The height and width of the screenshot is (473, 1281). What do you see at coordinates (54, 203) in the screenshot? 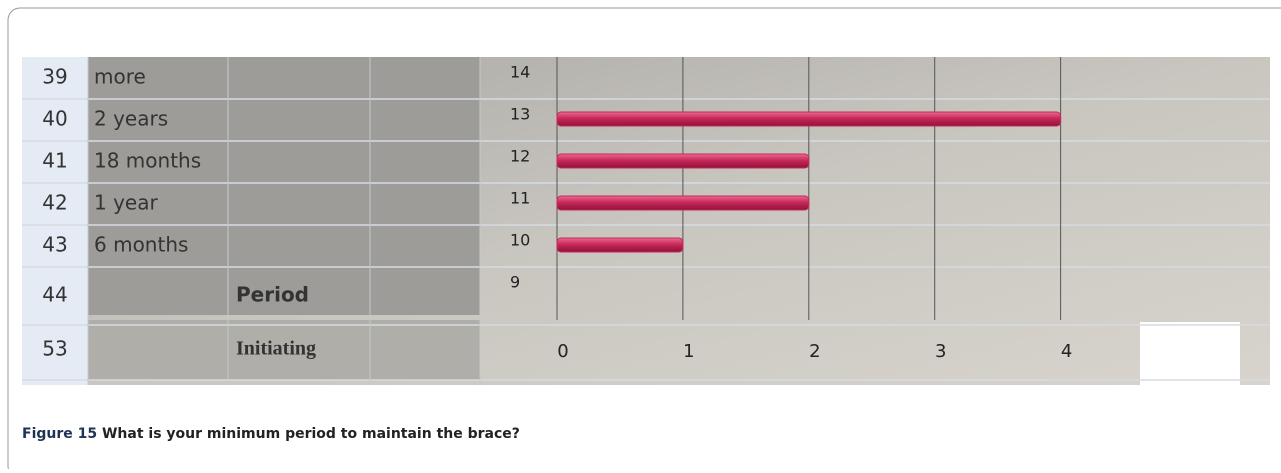
I see `row-number: 42` at bounding box center [54, 203].